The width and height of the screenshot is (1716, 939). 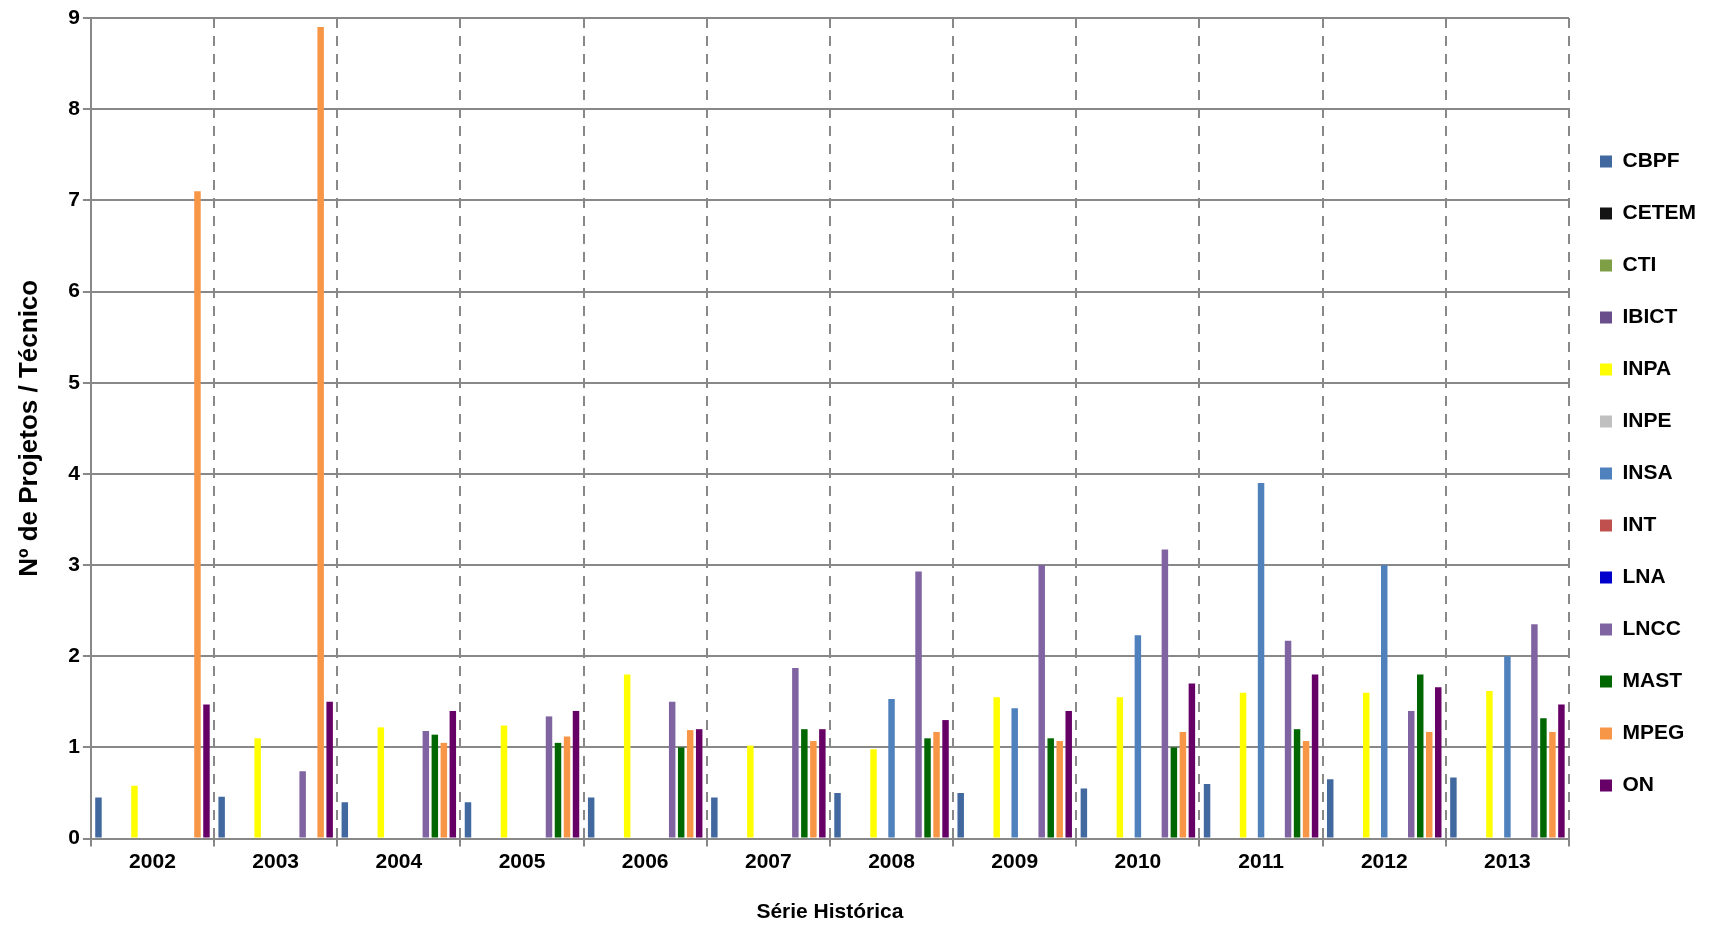 I want to click on legend-label: CETEM, so click(x=1659, y=212).